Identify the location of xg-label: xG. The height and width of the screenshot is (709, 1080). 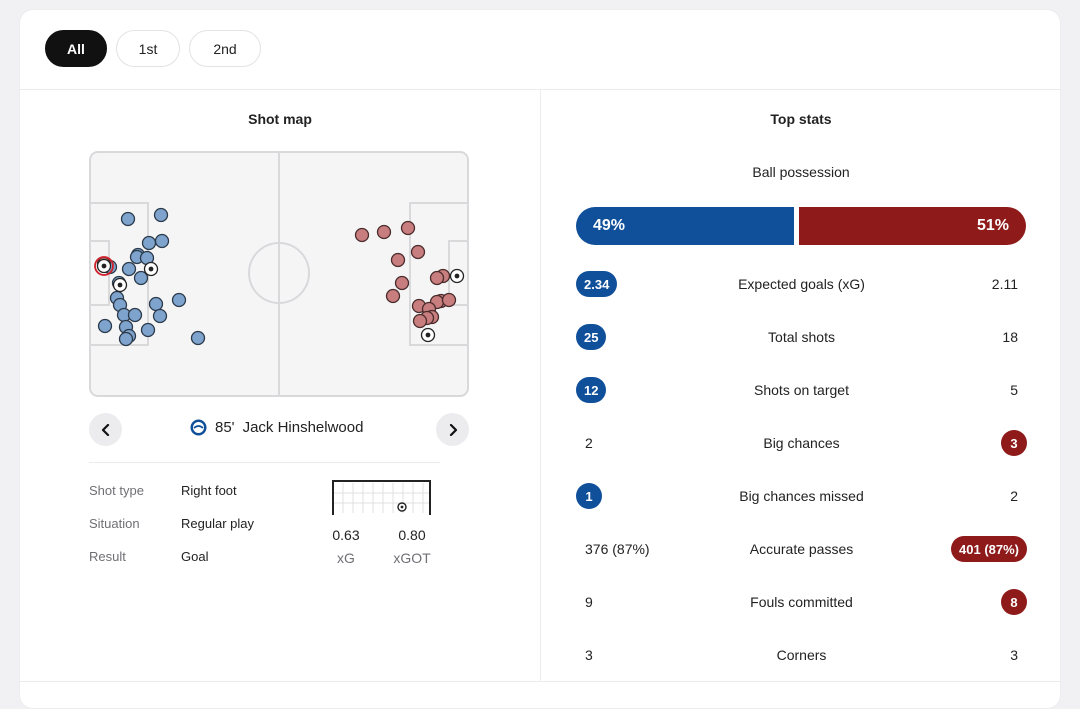
(346, 558).